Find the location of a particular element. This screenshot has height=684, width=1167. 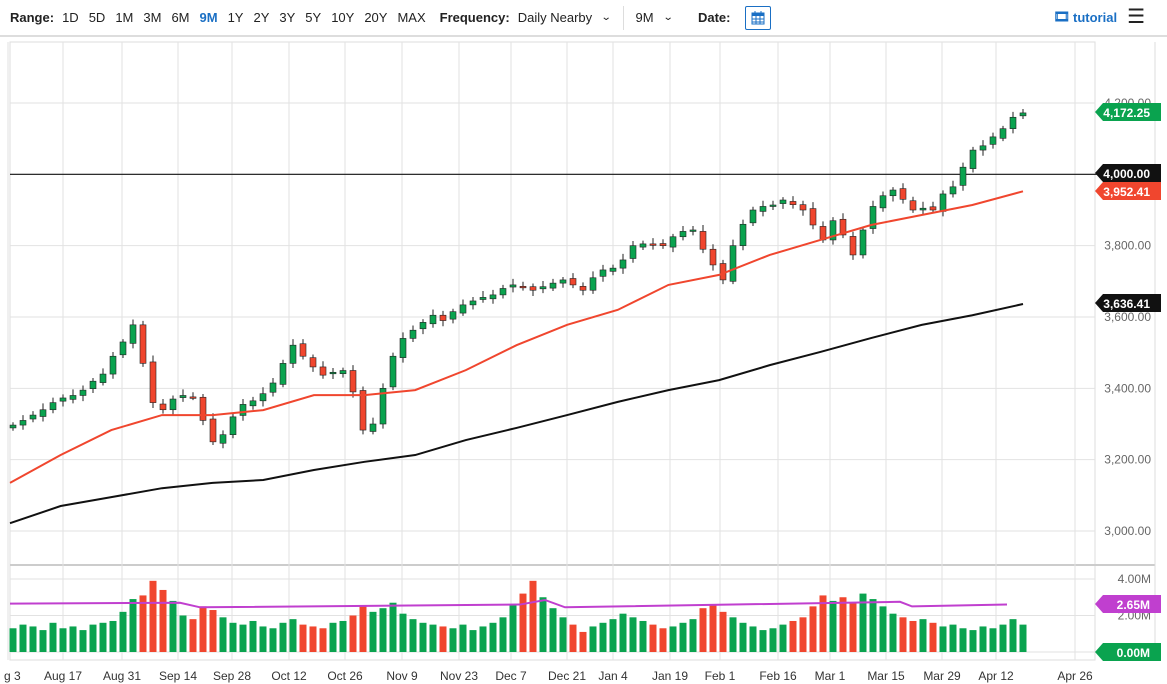

hamburger-icon: ☰ is located at coordinates (1136, 17).